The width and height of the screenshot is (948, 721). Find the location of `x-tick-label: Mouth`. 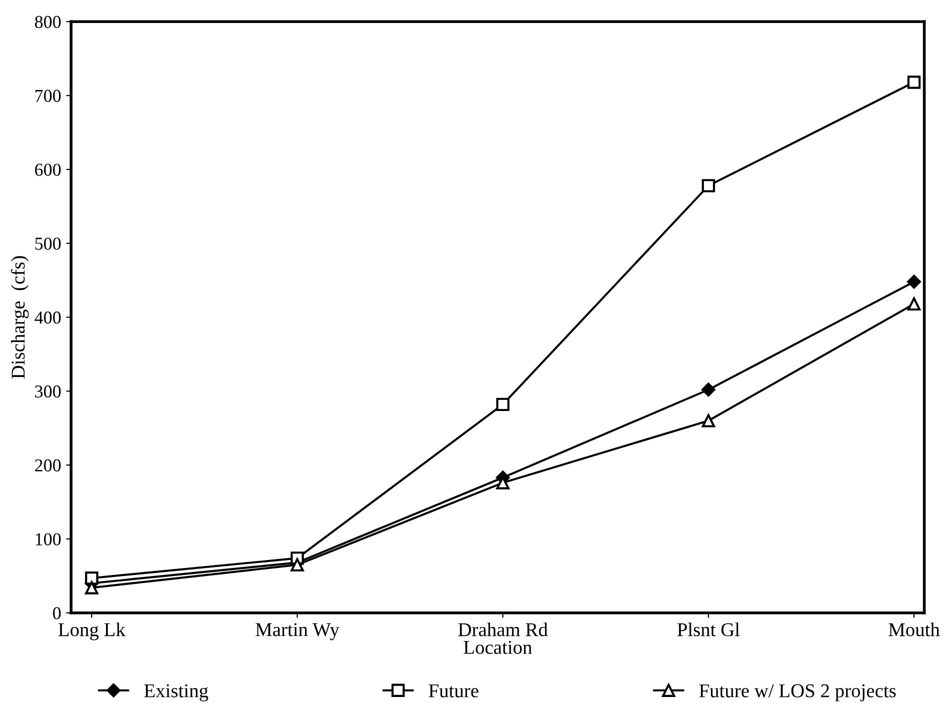

x-tick-label: Mouth is located at coordinates (914, 629).